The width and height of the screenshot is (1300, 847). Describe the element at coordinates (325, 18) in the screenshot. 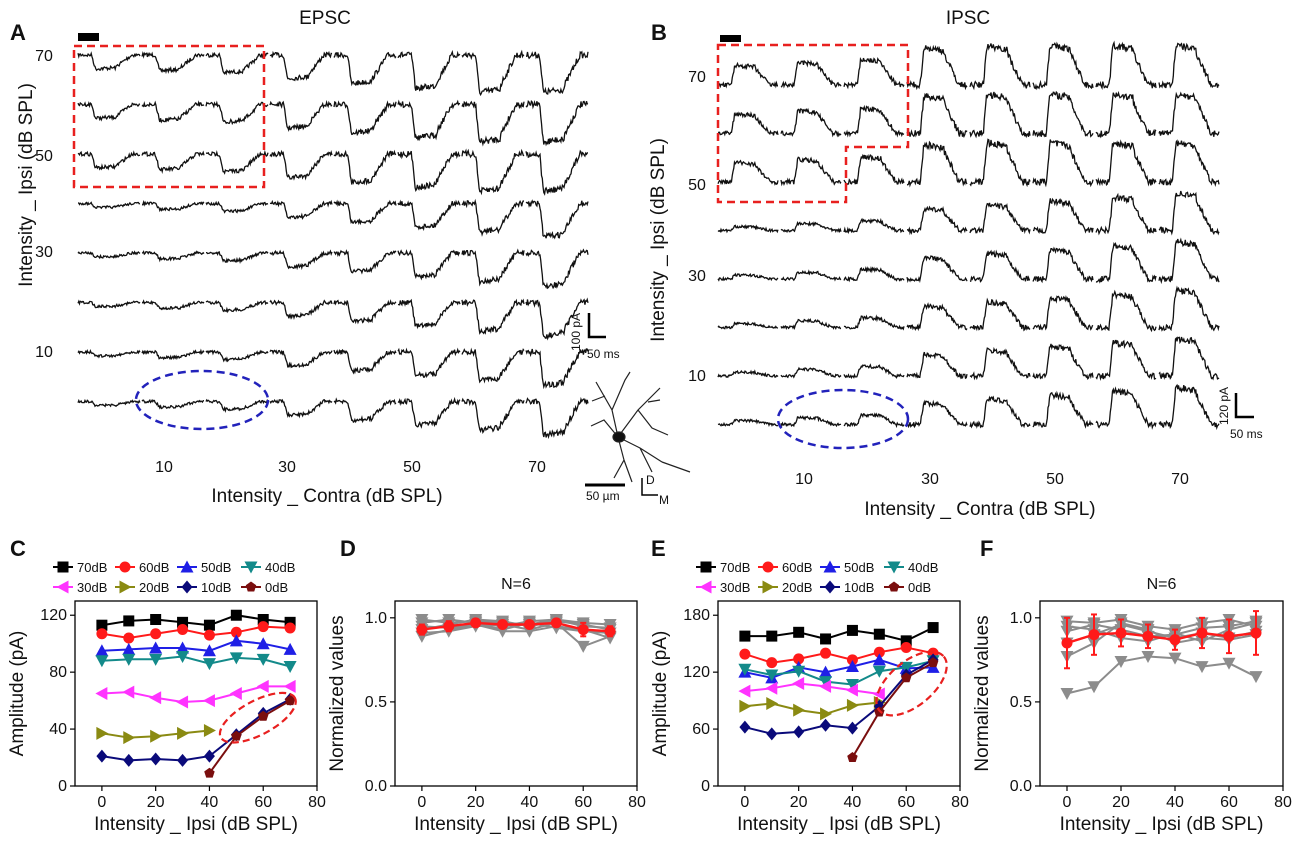

I see `panel-a-title: EPSC` at that location.